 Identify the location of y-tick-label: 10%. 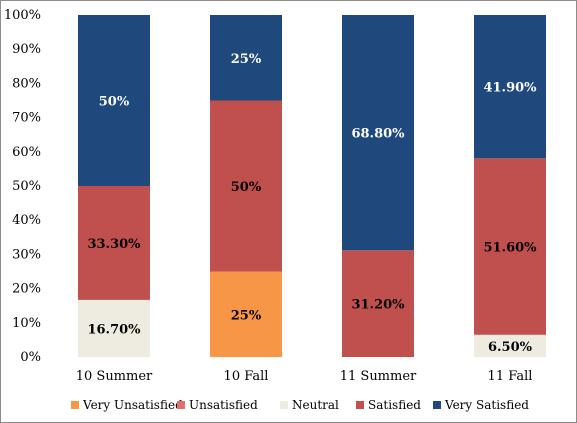
(26, 323).